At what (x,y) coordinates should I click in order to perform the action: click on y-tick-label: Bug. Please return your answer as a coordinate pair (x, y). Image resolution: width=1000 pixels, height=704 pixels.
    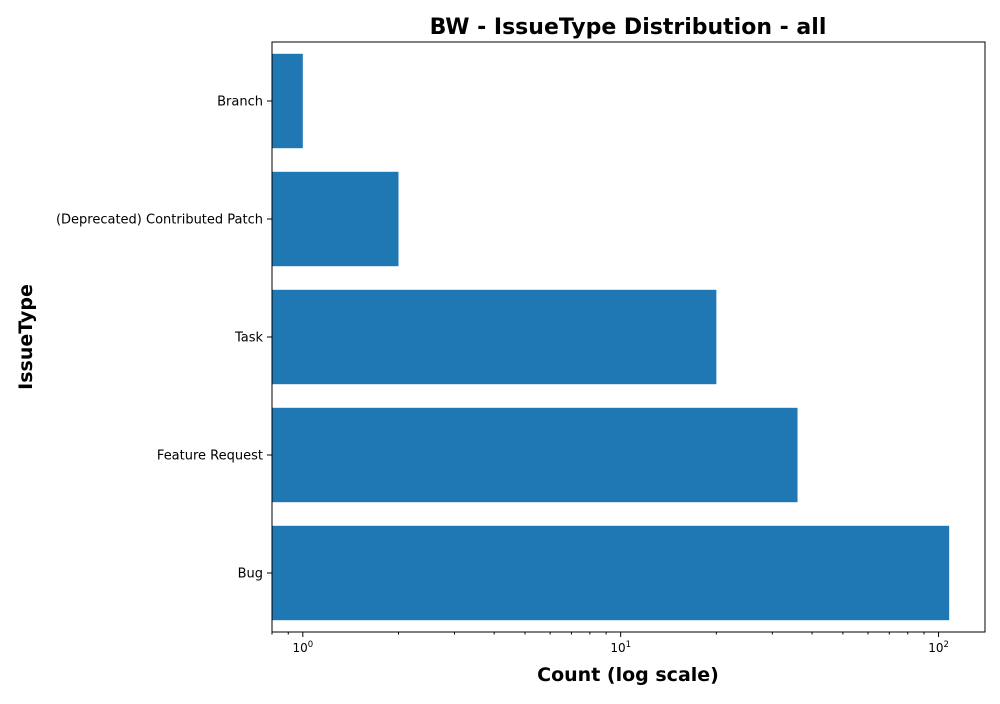
    Looking at the image, I should click on (250, 574).